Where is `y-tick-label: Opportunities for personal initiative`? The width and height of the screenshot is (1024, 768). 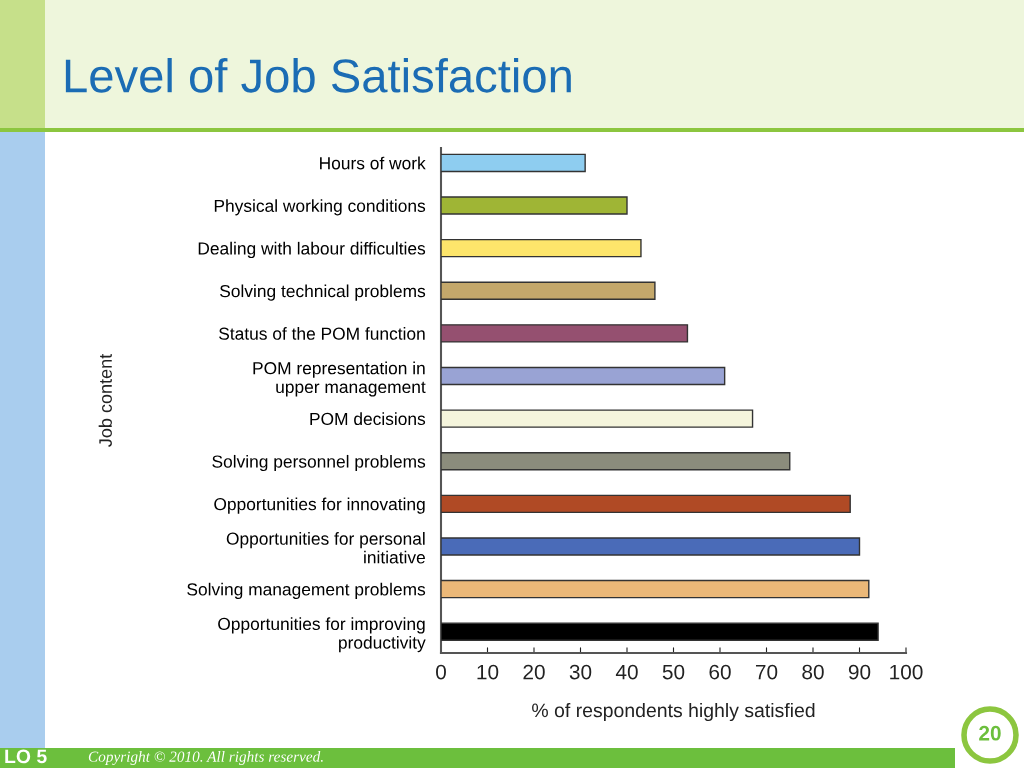 y-tick-label: Opportunities for personal initiative is located at coordinates (325, 548).